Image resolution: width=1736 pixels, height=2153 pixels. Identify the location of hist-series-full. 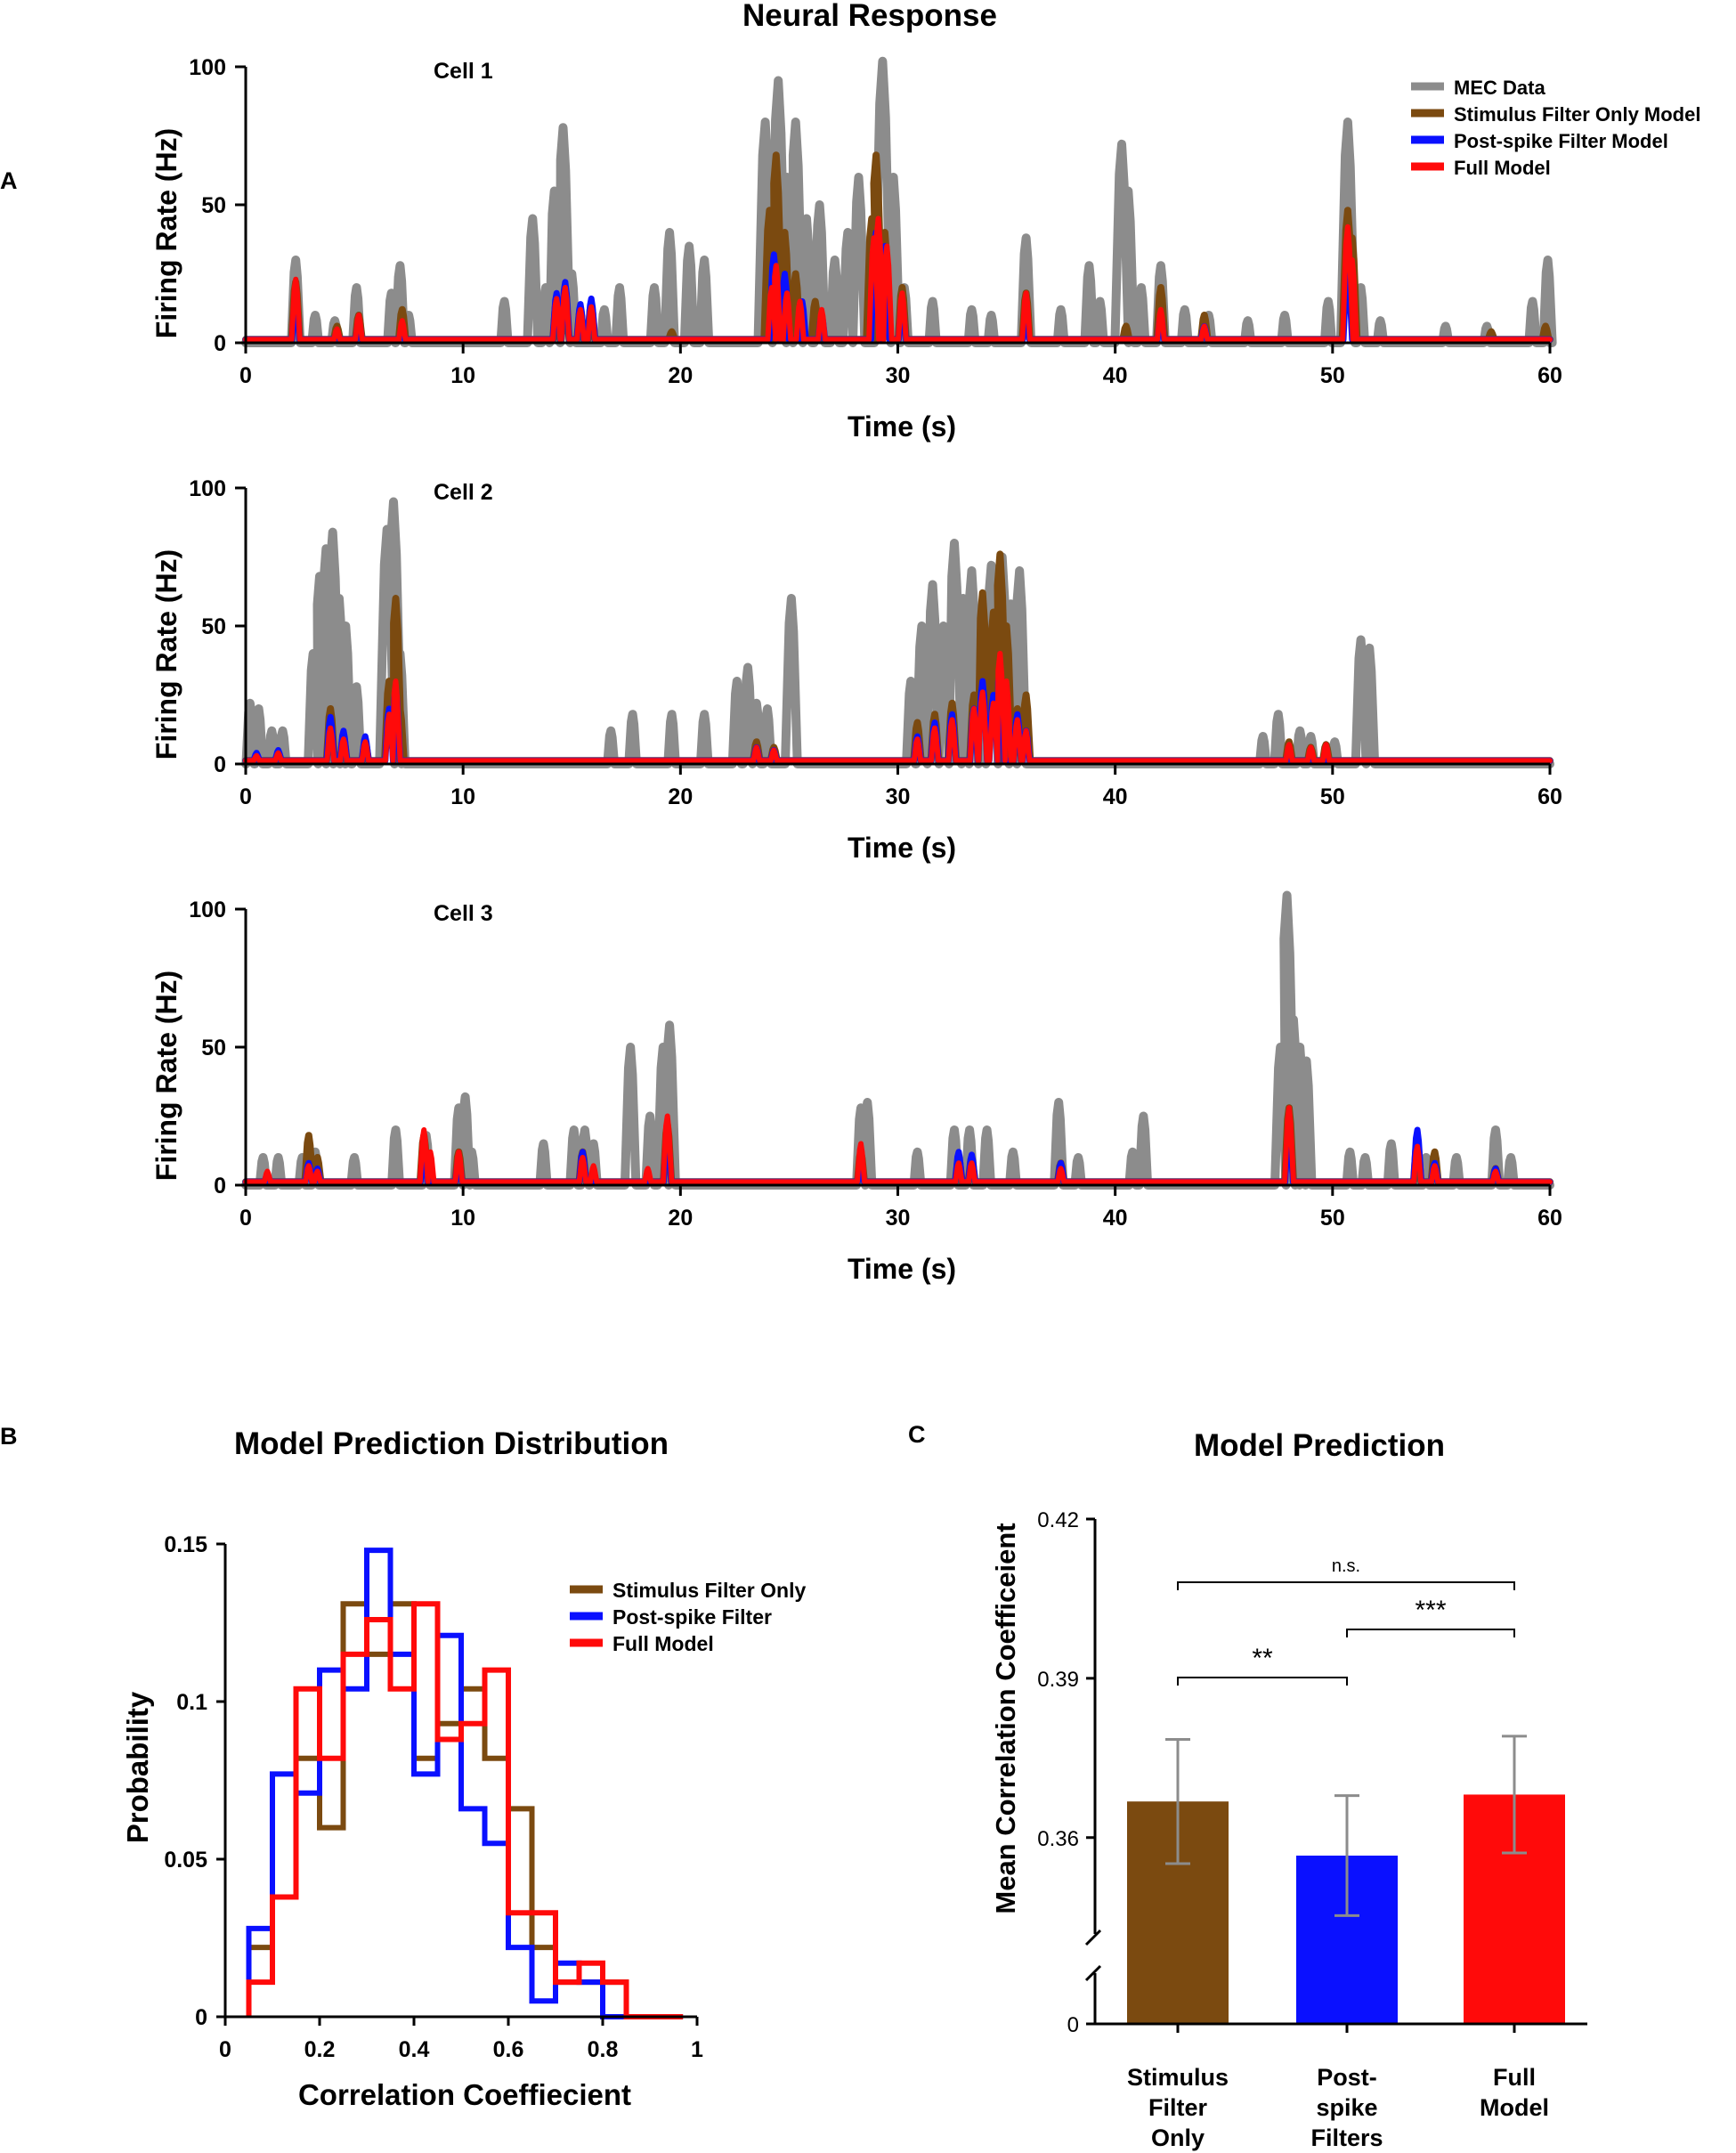
(465, 1810).